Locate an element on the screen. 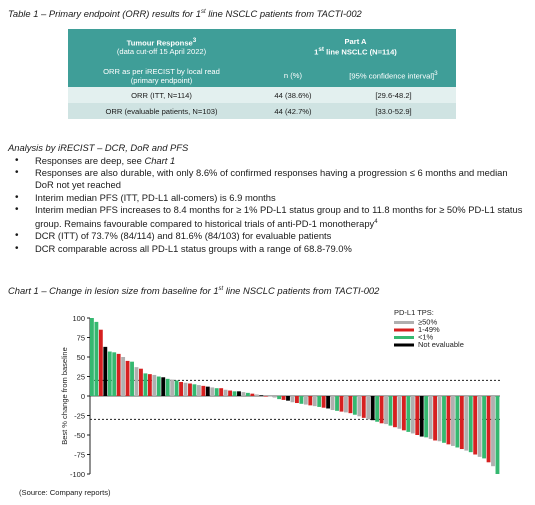 The image size is (535, 505). row-n: 44 (38.6%) is located at coordinates (293, 95).